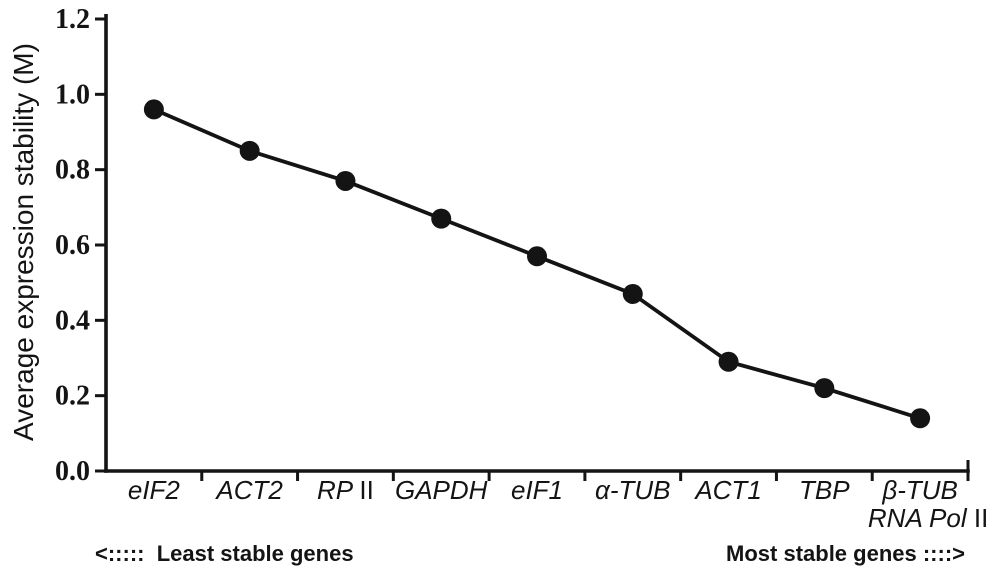 This screenshot has height=578, width=1000. I want to click on category-label: α-TUB, so click(633, 490).